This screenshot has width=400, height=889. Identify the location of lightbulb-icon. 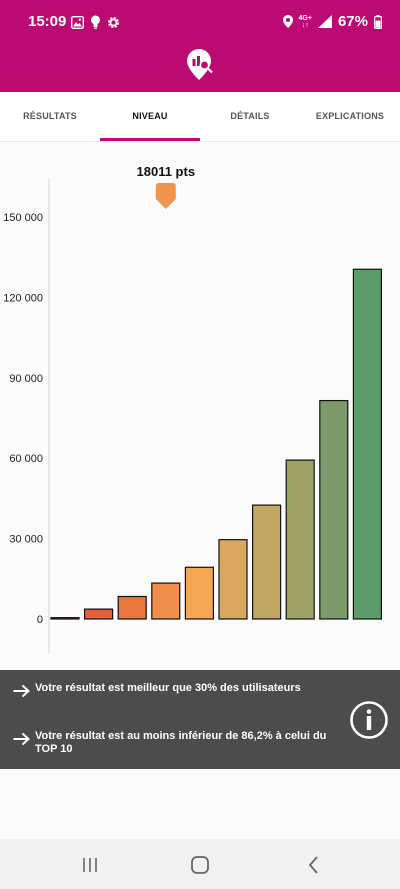
(95, 22).